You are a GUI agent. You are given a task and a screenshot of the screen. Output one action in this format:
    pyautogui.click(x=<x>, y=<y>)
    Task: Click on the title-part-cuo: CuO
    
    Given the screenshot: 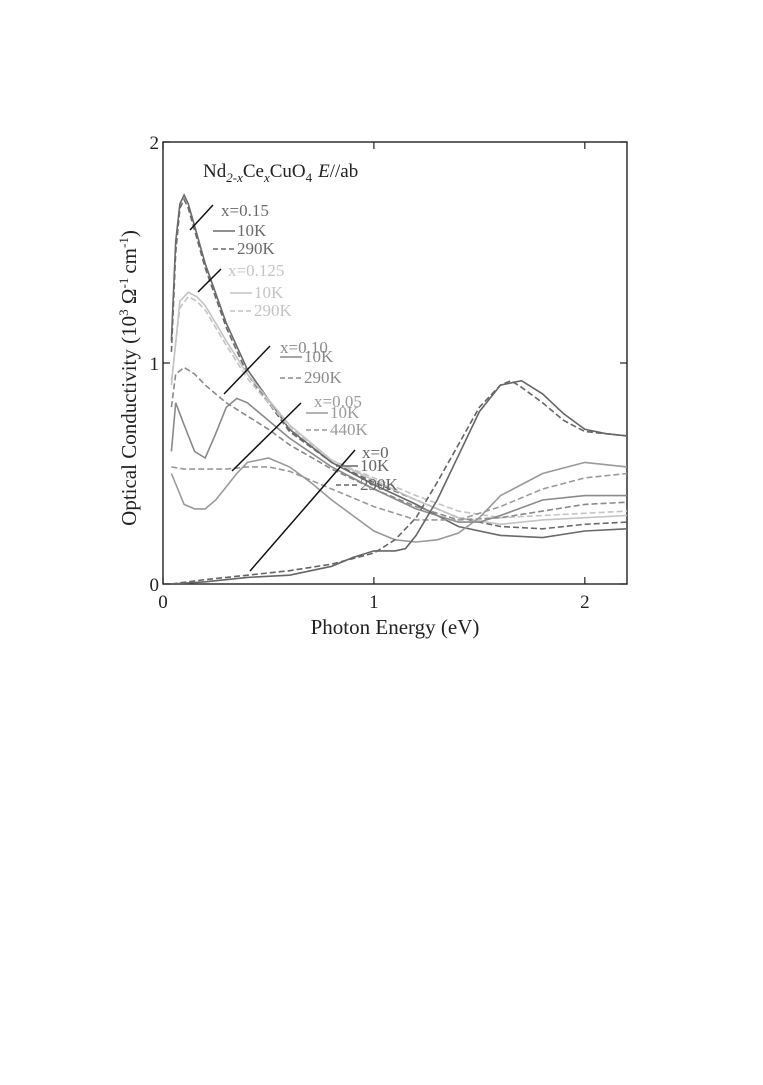 What is the action you would take?
    pyautogui.click(x=288, y=171)
    